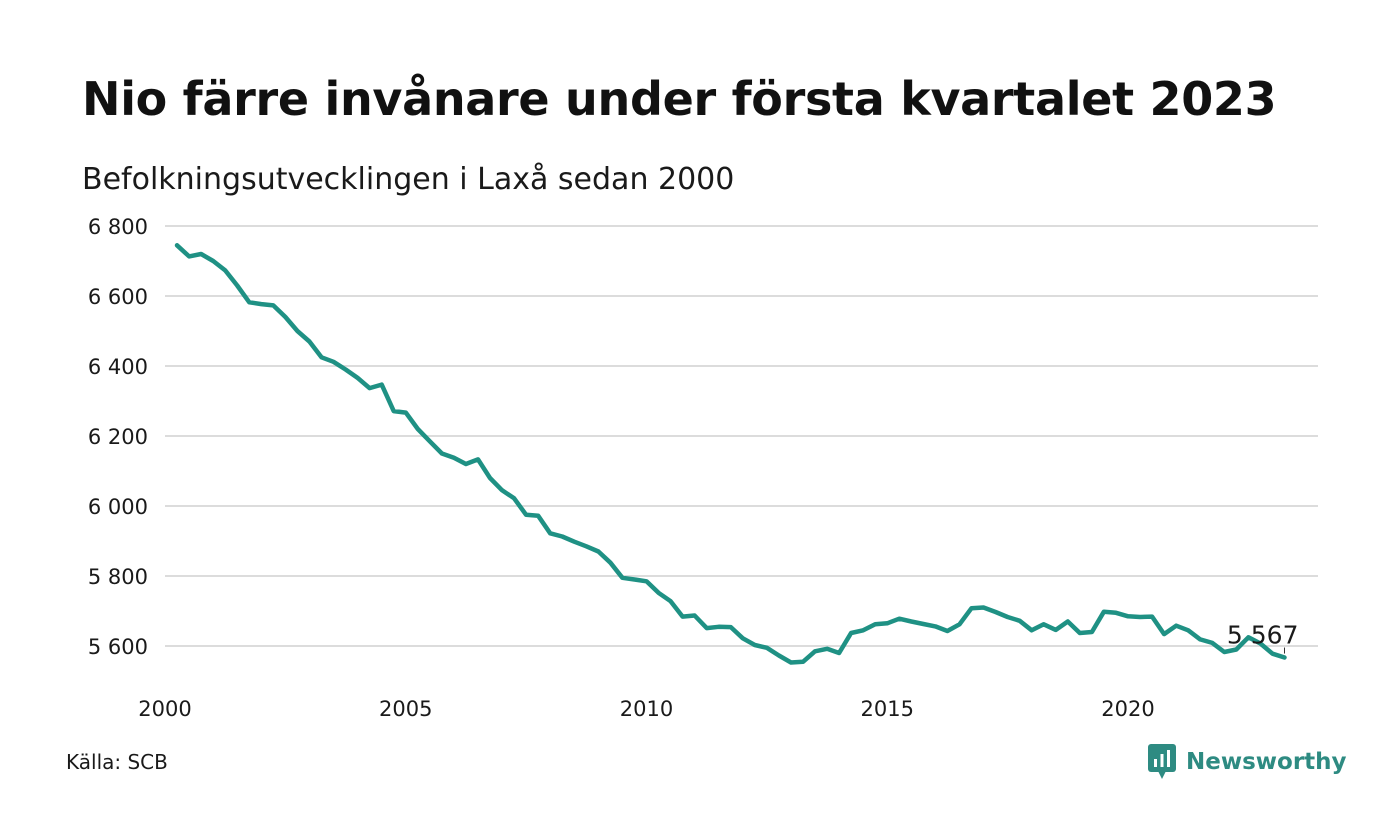  I want to click on y-tick-label: 6 800, so click(118, 227).